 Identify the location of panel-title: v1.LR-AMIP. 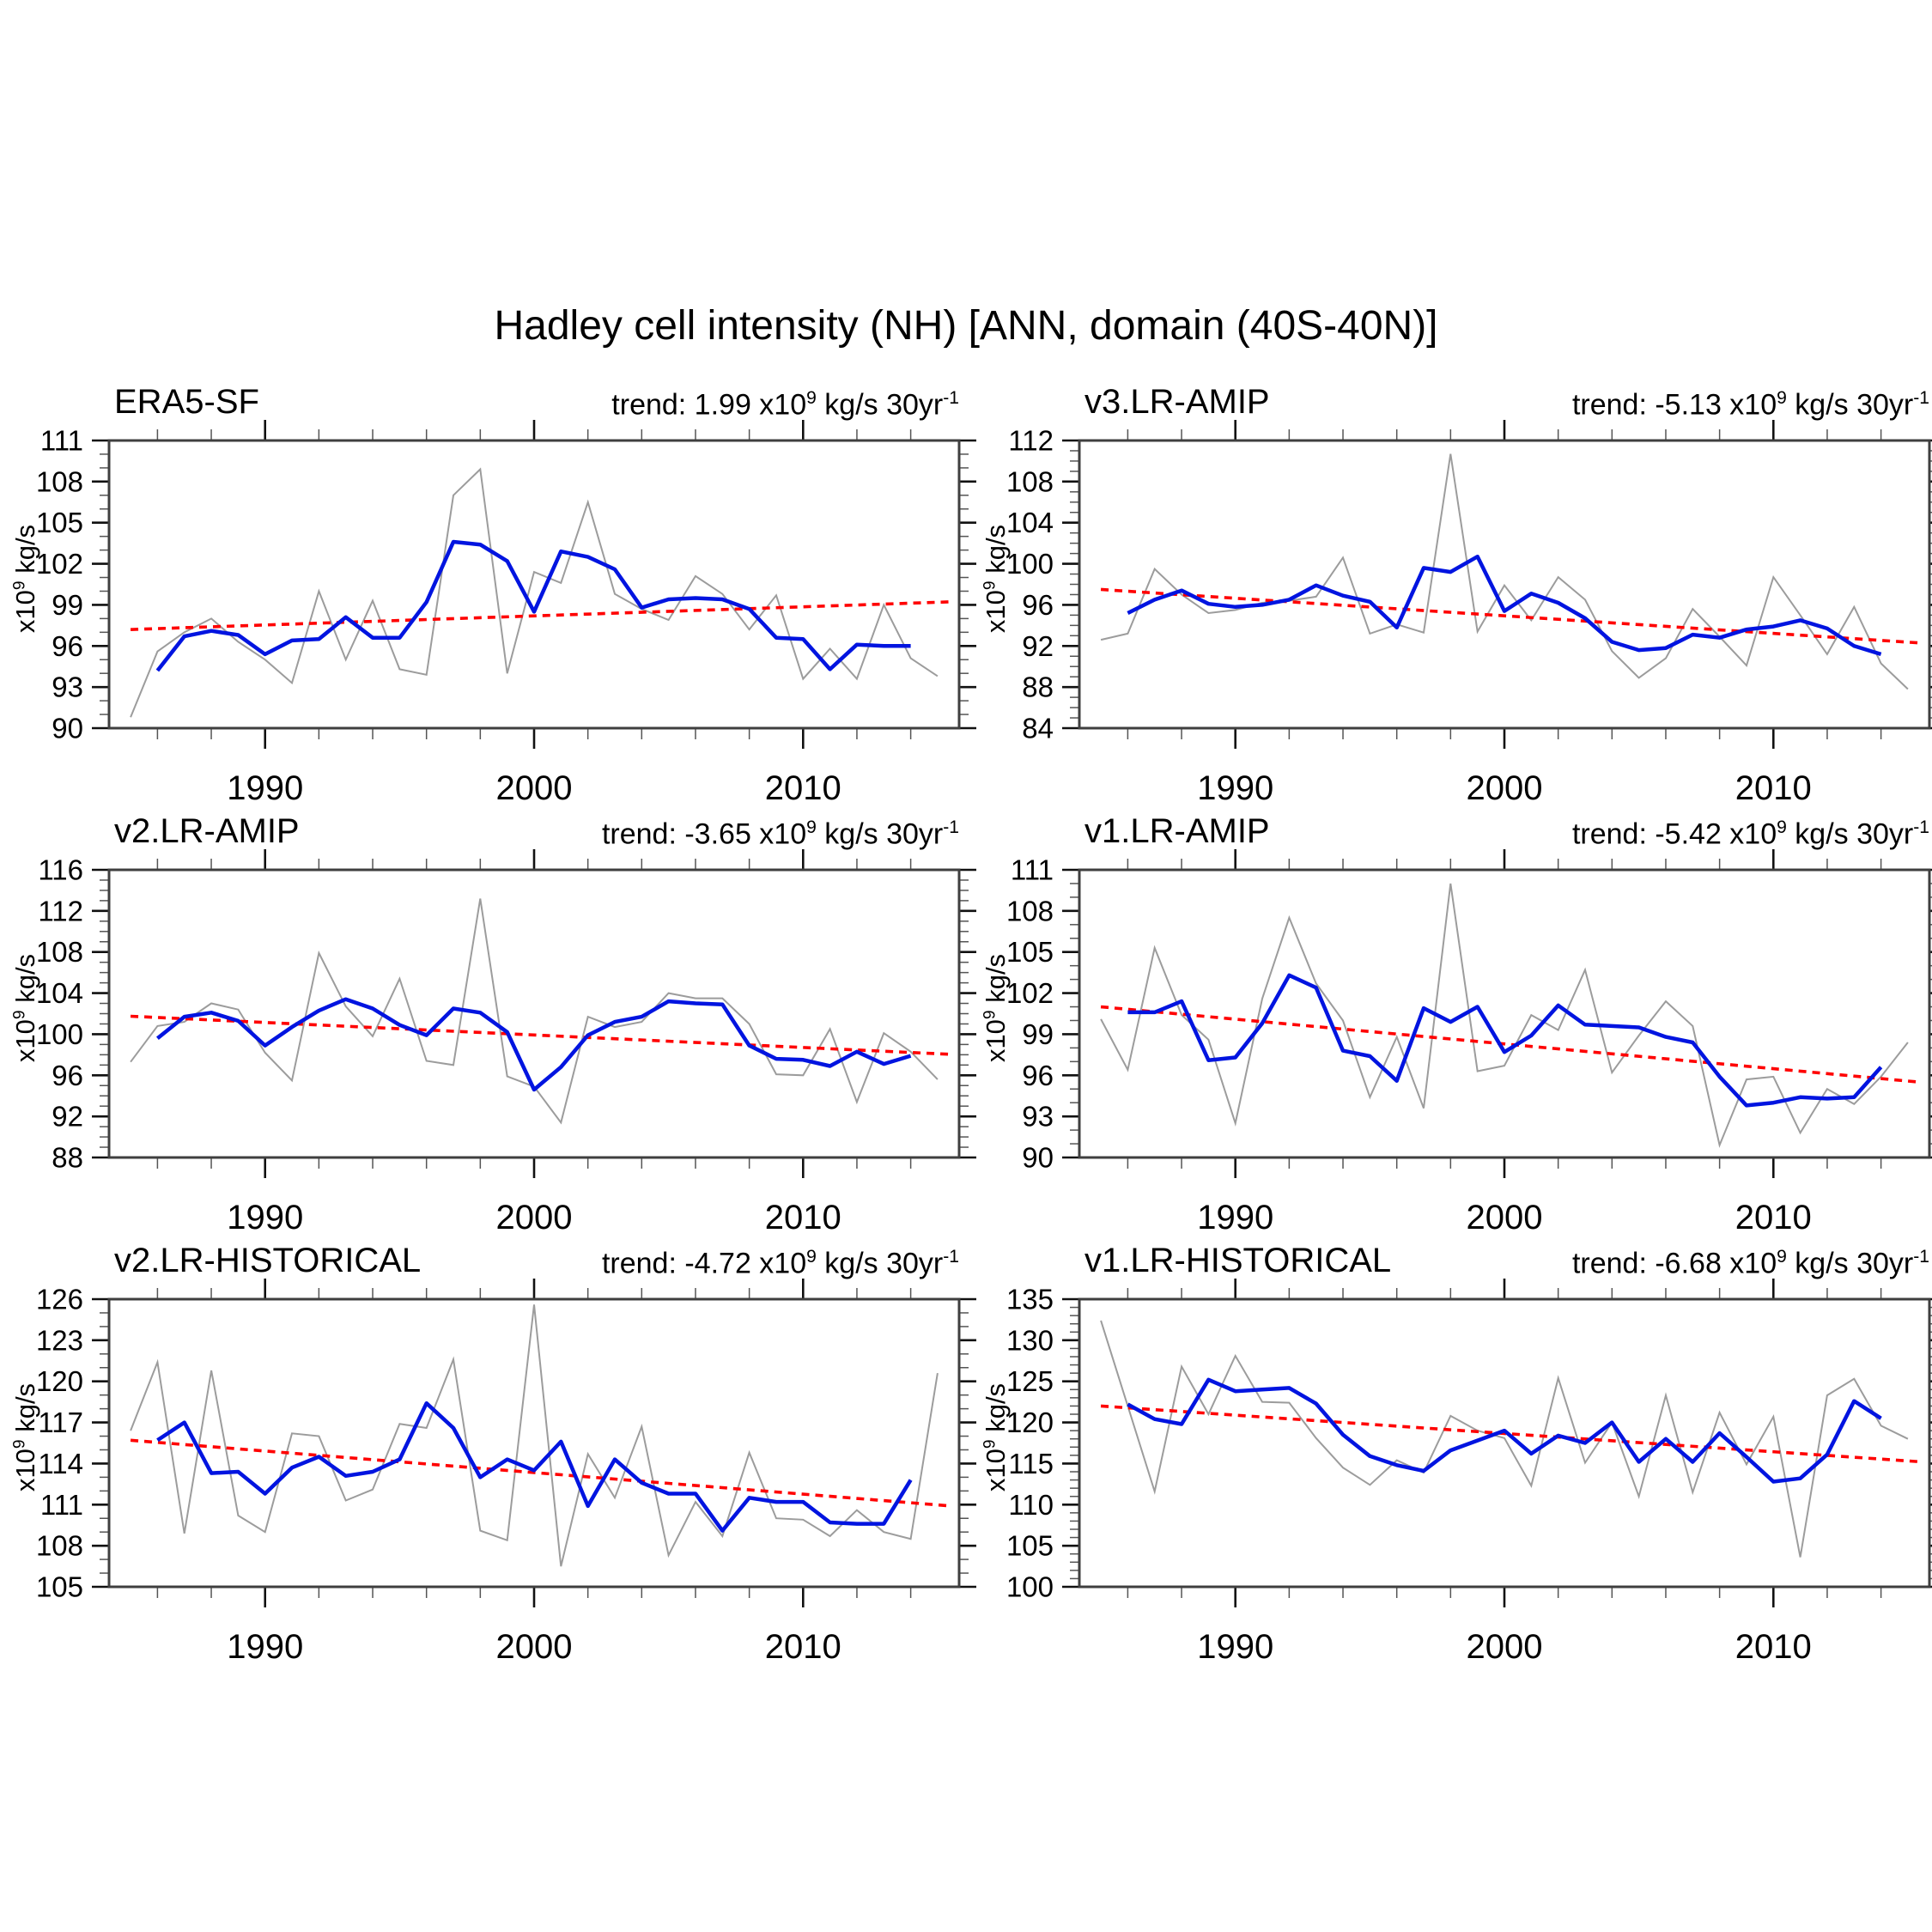
(1177, 831).